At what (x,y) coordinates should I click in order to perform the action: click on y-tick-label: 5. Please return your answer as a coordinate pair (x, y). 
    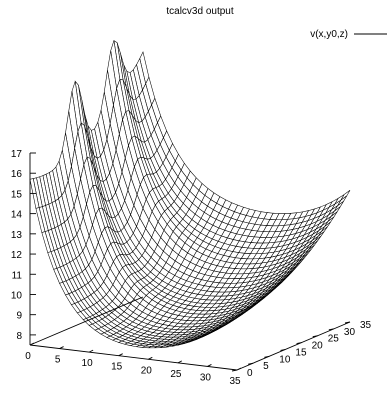
    Looking at the image, I should click on (266, 366).